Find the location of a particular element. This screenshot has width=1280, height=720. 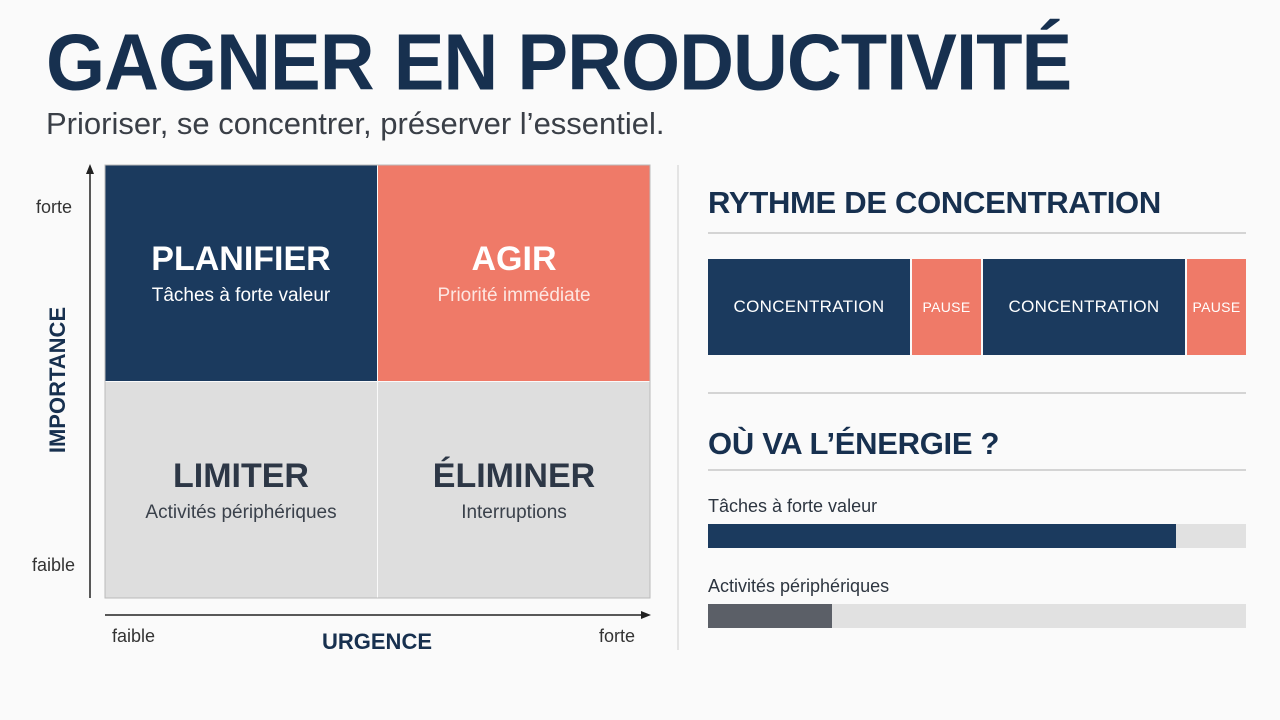

quadrant-subtitle: Activités périphériques is located at coordinates (241, 512).